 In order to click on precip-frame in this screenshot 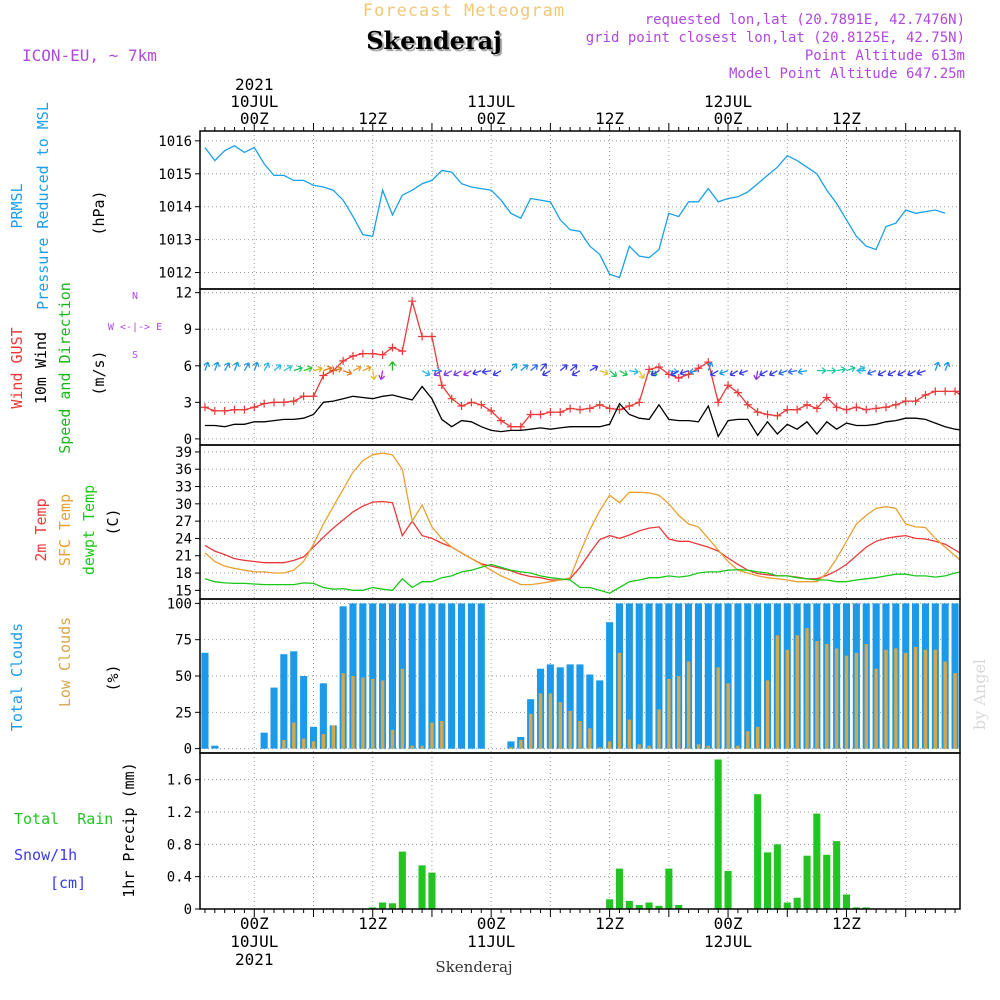, I will do `click(580, 831)`.